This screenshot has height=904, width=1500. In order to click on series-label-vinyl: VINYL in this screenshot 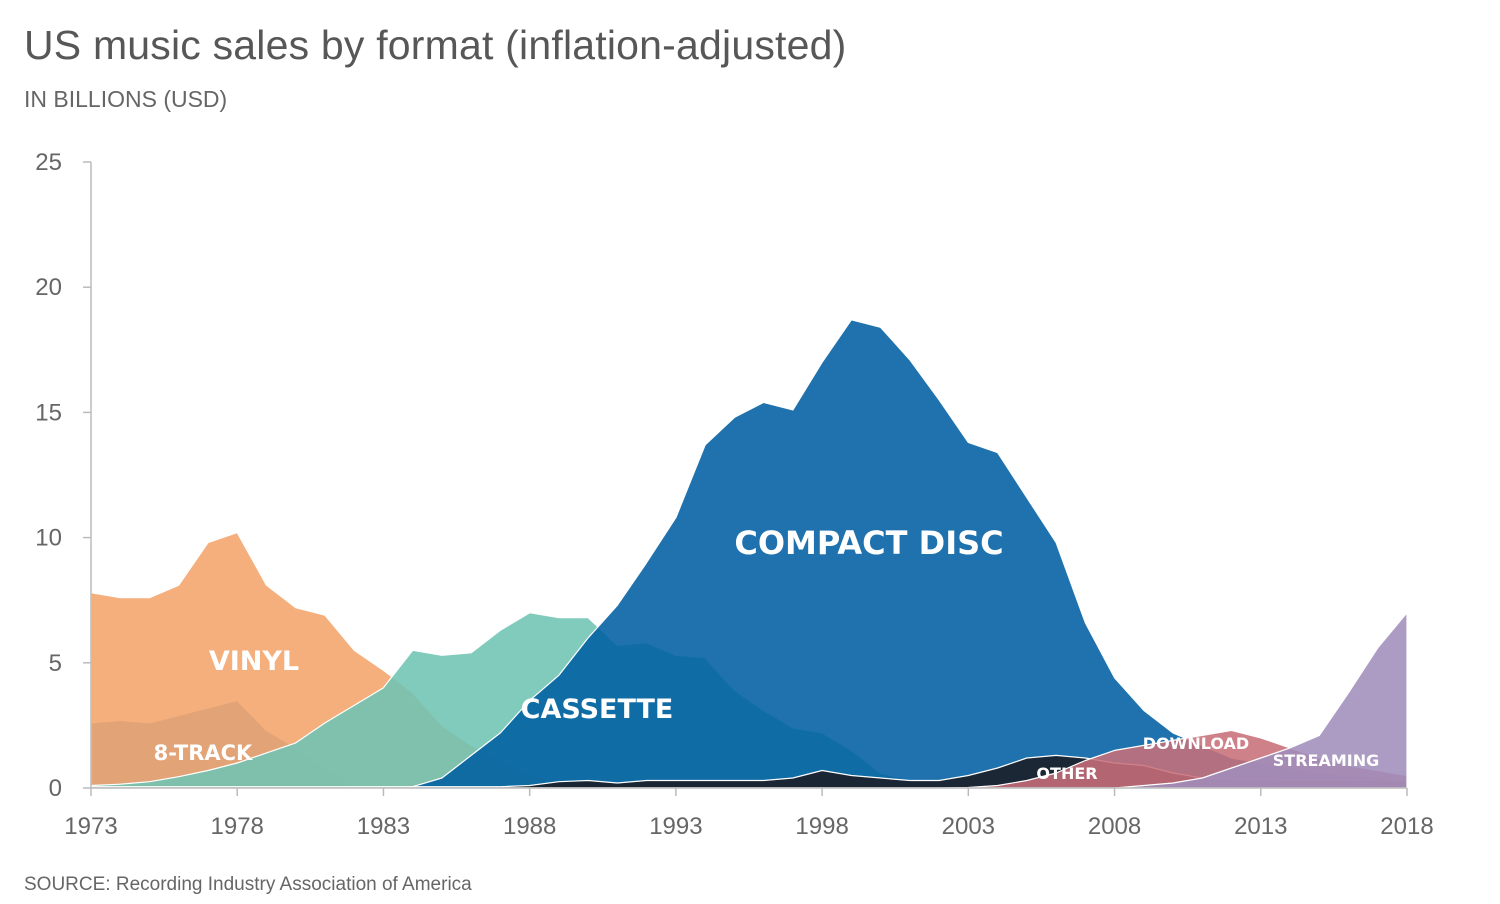, I will do `click(254, 661)`.